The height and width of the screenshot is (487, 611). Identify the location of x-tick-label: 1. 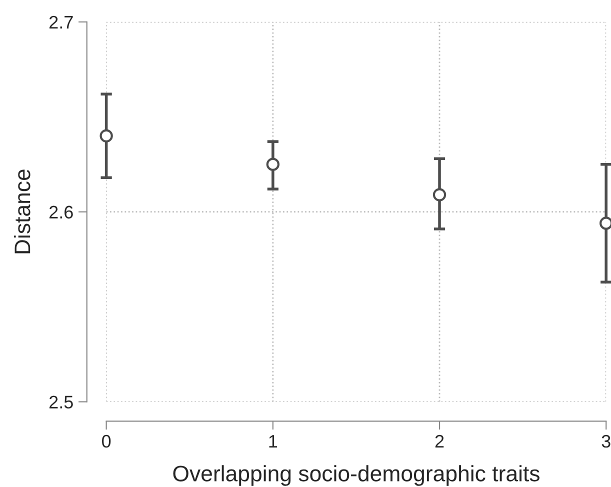
(273, 441).